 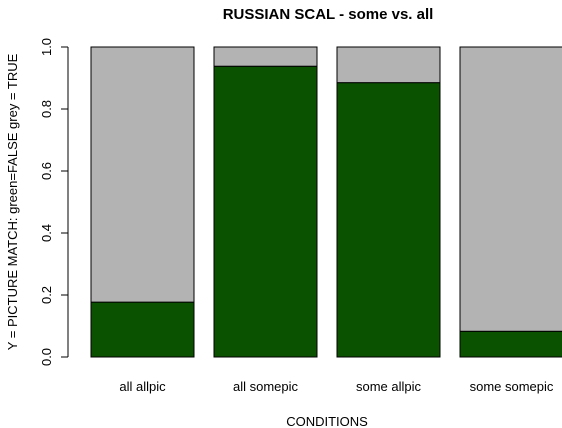 I want to click on x-tick-label: all somepic, so click(x=266, y=386).